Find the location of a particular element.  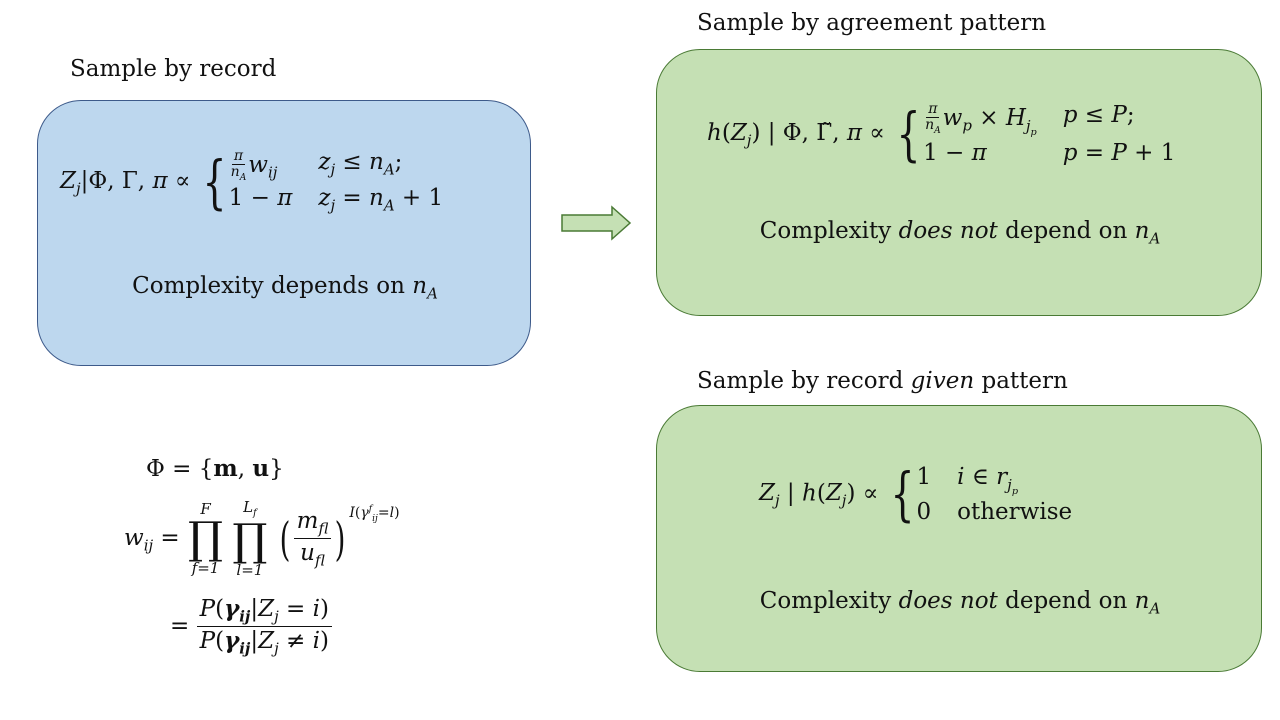

sample-by-record-title: Sample by record is located at coordinates (173, 69).